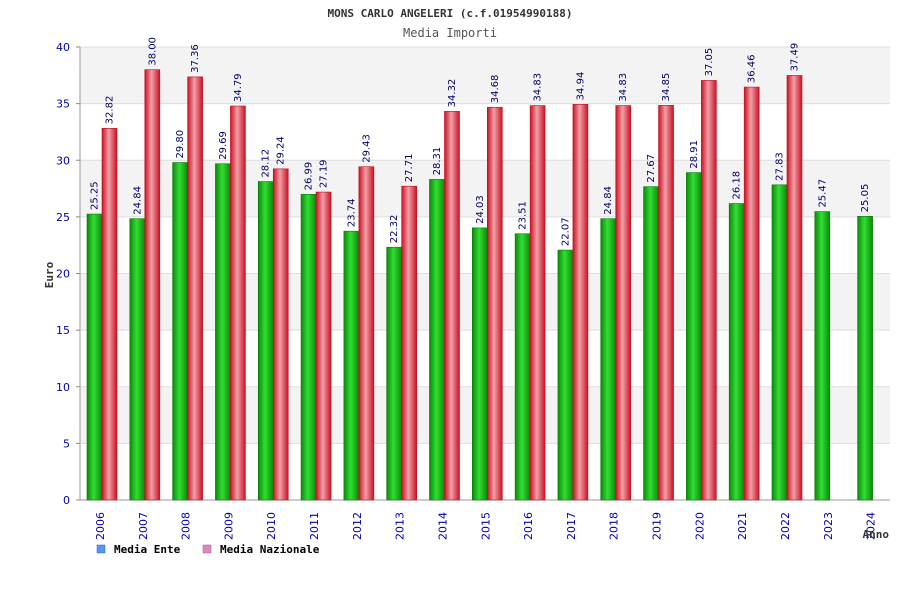  I want to click on x-tick-label: 2021, so click(742, 526).